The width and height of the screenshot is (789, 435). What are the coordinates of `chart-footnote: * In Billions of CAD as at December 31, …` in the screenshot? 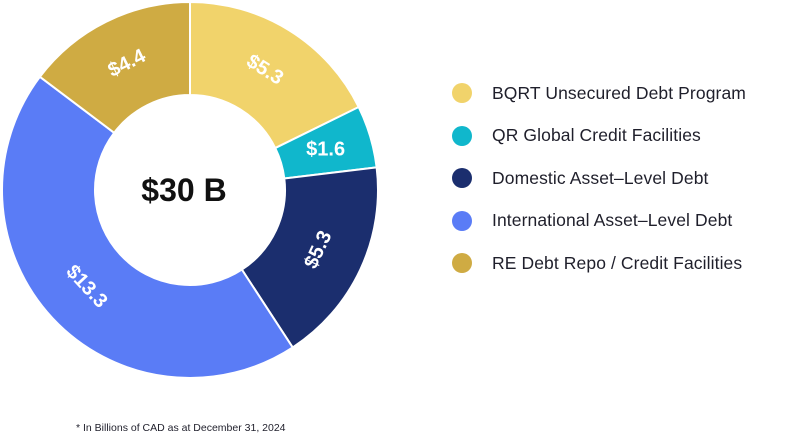 It's located at (181, 428).